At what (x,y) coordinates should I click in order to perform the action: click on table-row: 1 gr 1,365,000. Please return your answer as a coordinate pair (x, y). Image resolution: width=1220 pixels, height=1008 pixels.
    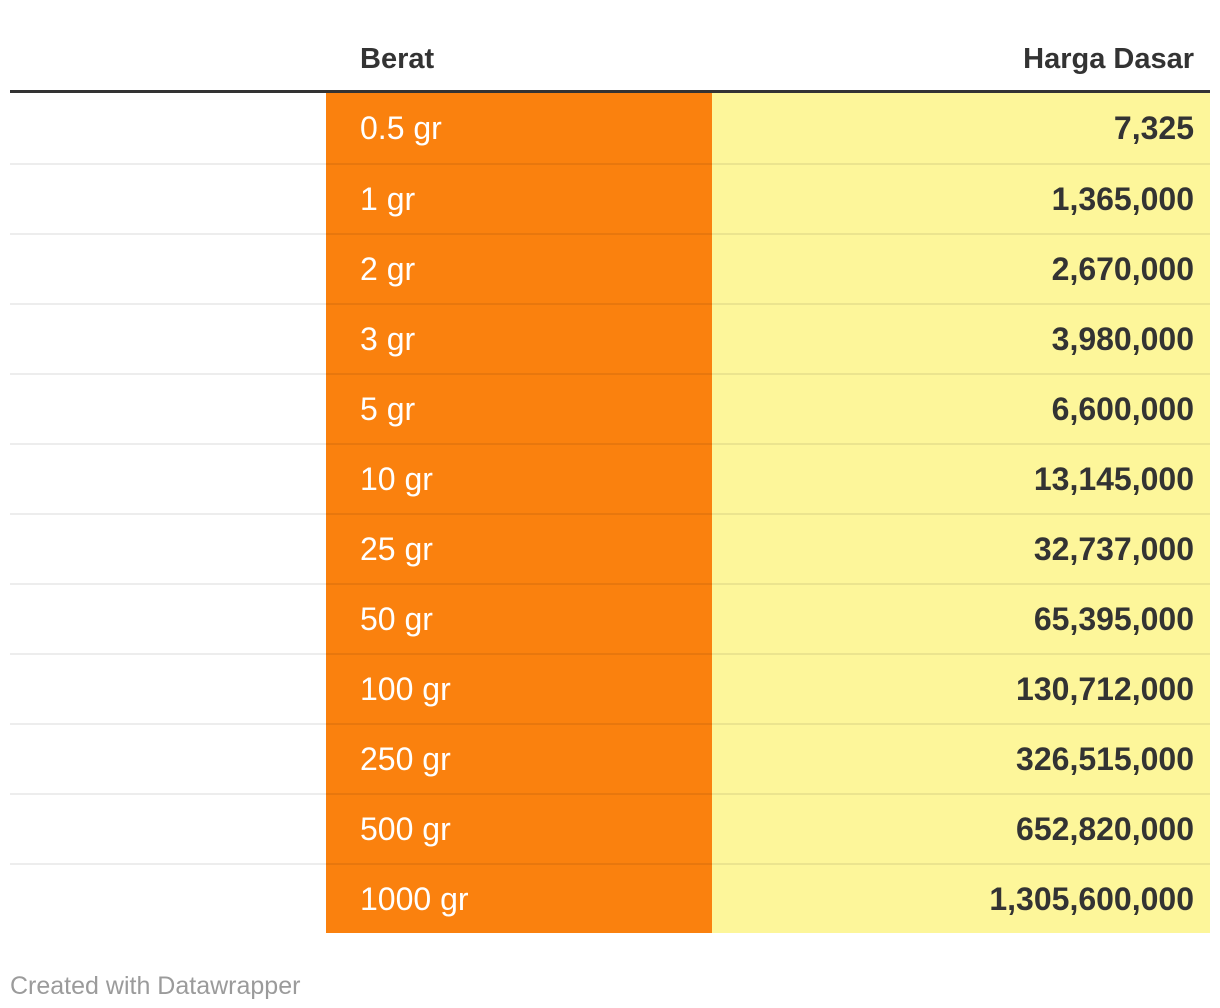
    Looking at the image, I should click on (610, 198).